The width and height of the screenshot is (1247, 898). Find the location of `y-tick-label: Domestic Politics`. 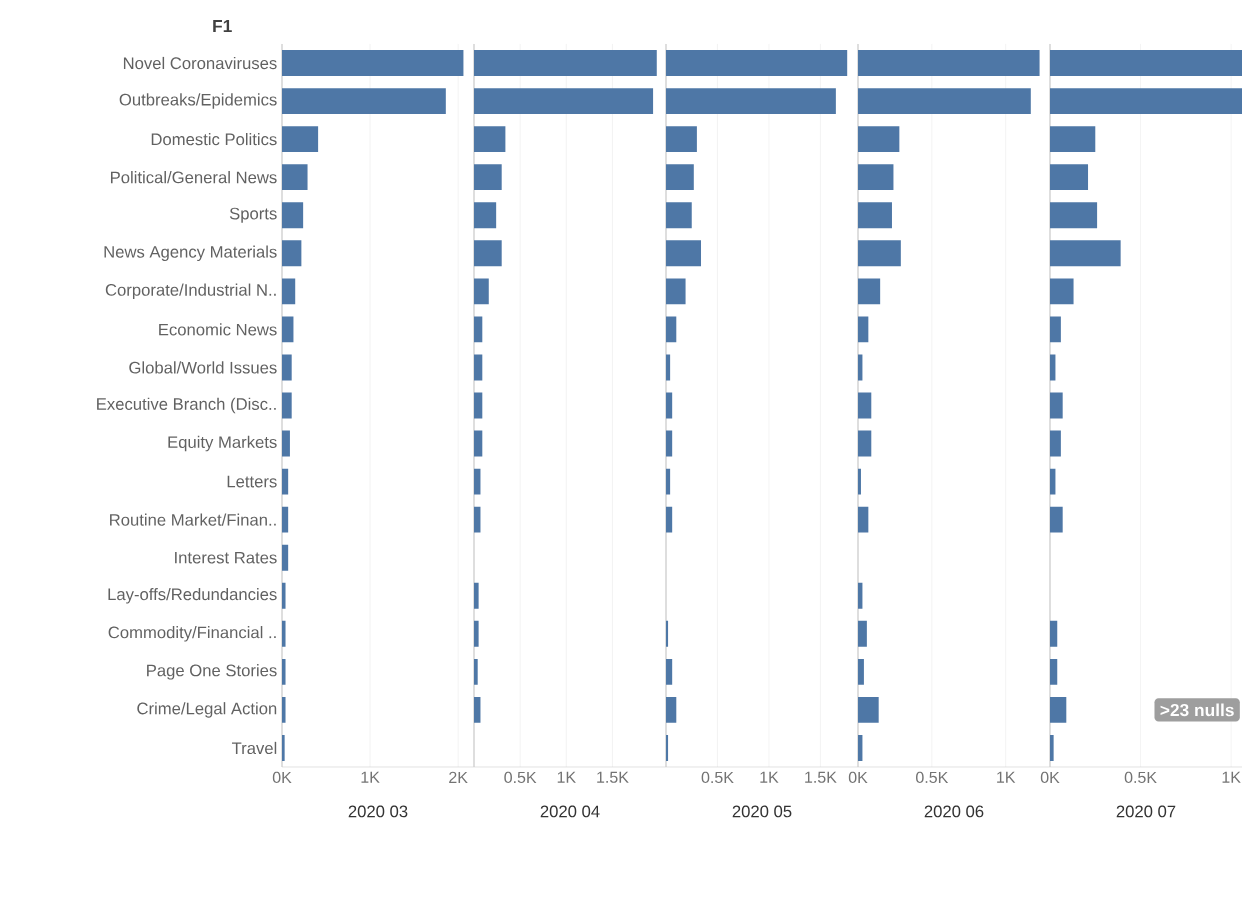

y-tick-label: Domestic Politics is located at coordinates (214, 139).